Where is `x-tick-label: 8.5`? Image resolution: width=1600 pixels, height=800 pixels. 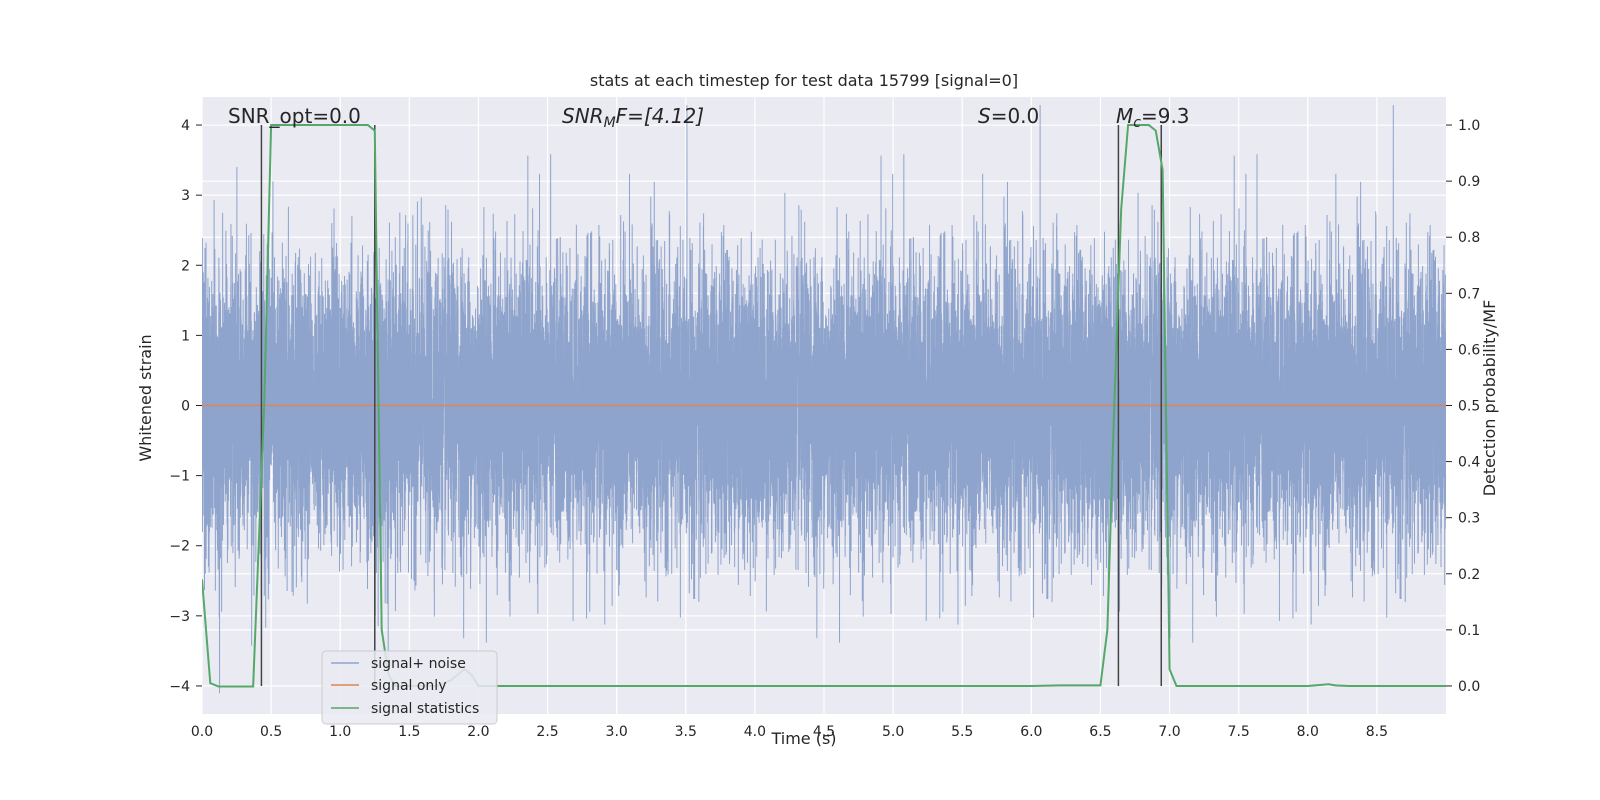
x-tick-label: 8.5 is located at coordinates (1377, 732).